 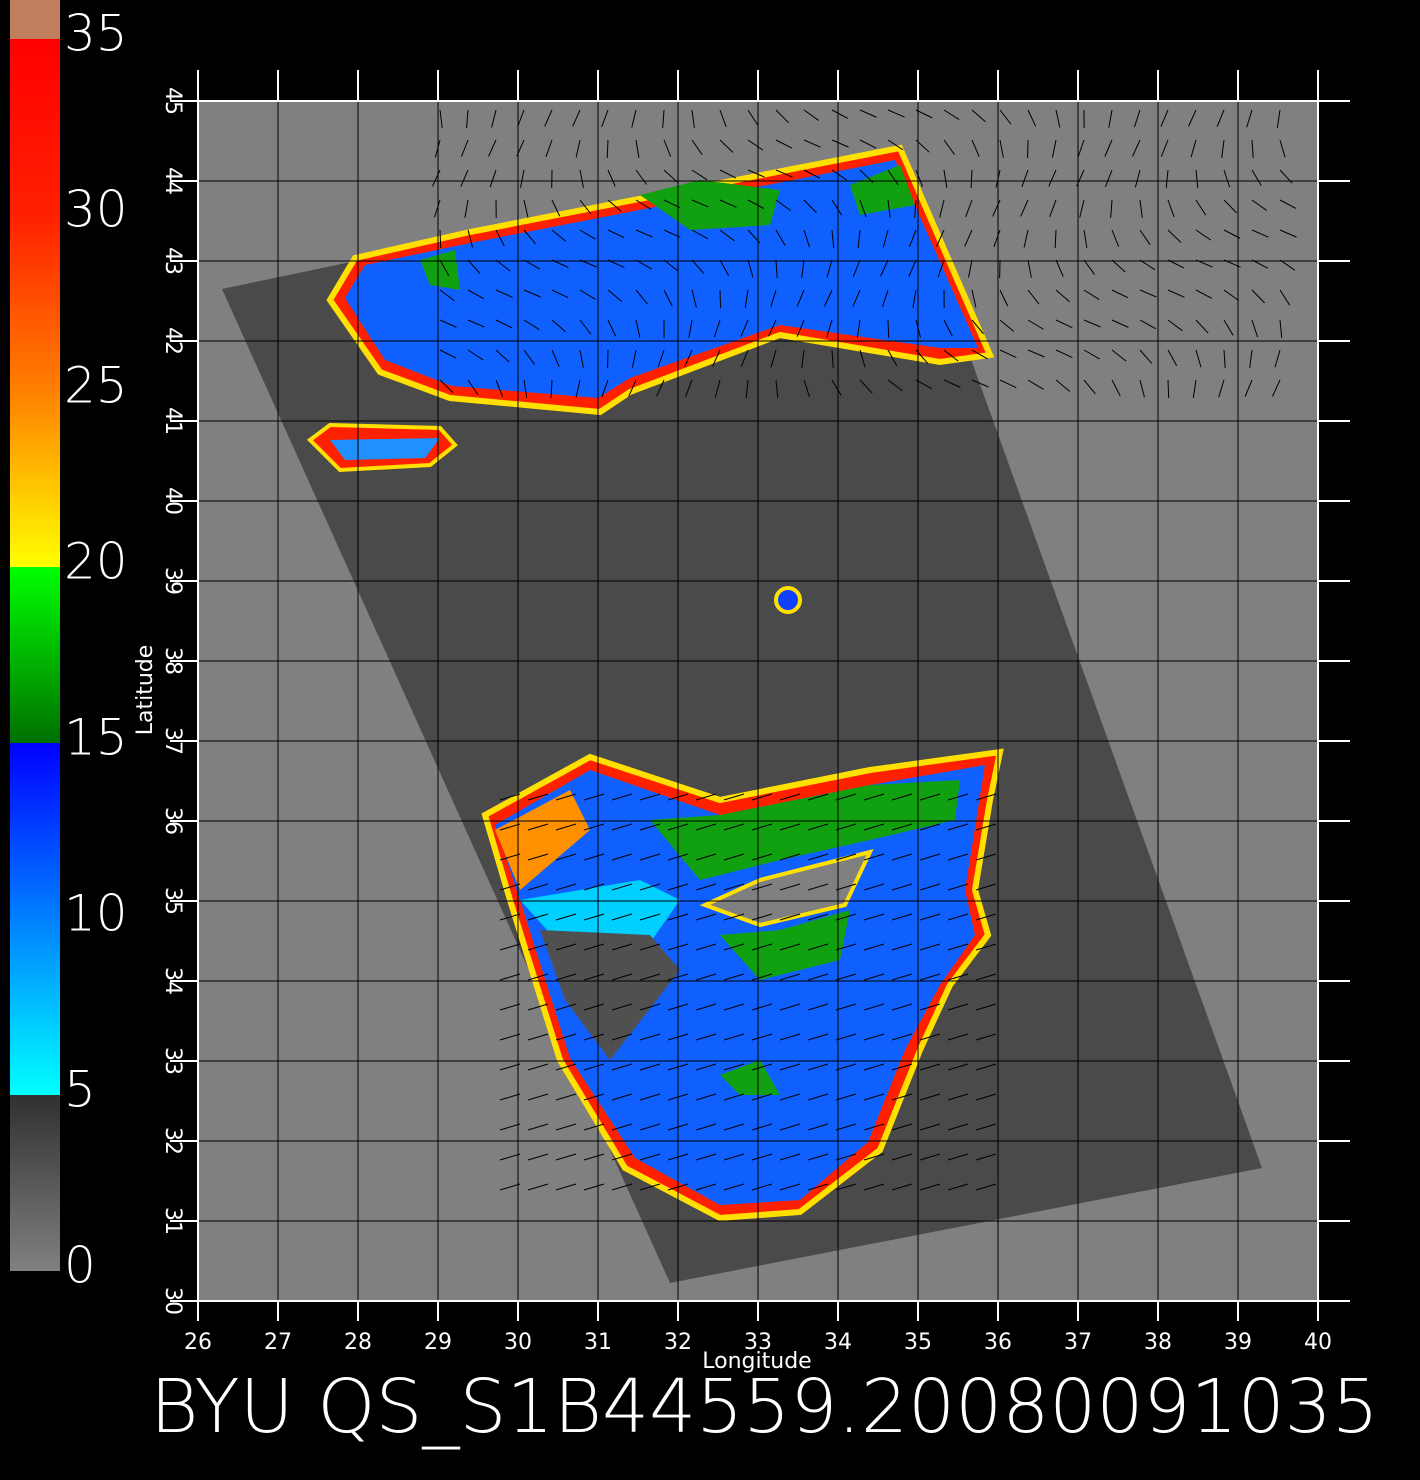 I want to click on wind-field, so click(x=740, y=985).